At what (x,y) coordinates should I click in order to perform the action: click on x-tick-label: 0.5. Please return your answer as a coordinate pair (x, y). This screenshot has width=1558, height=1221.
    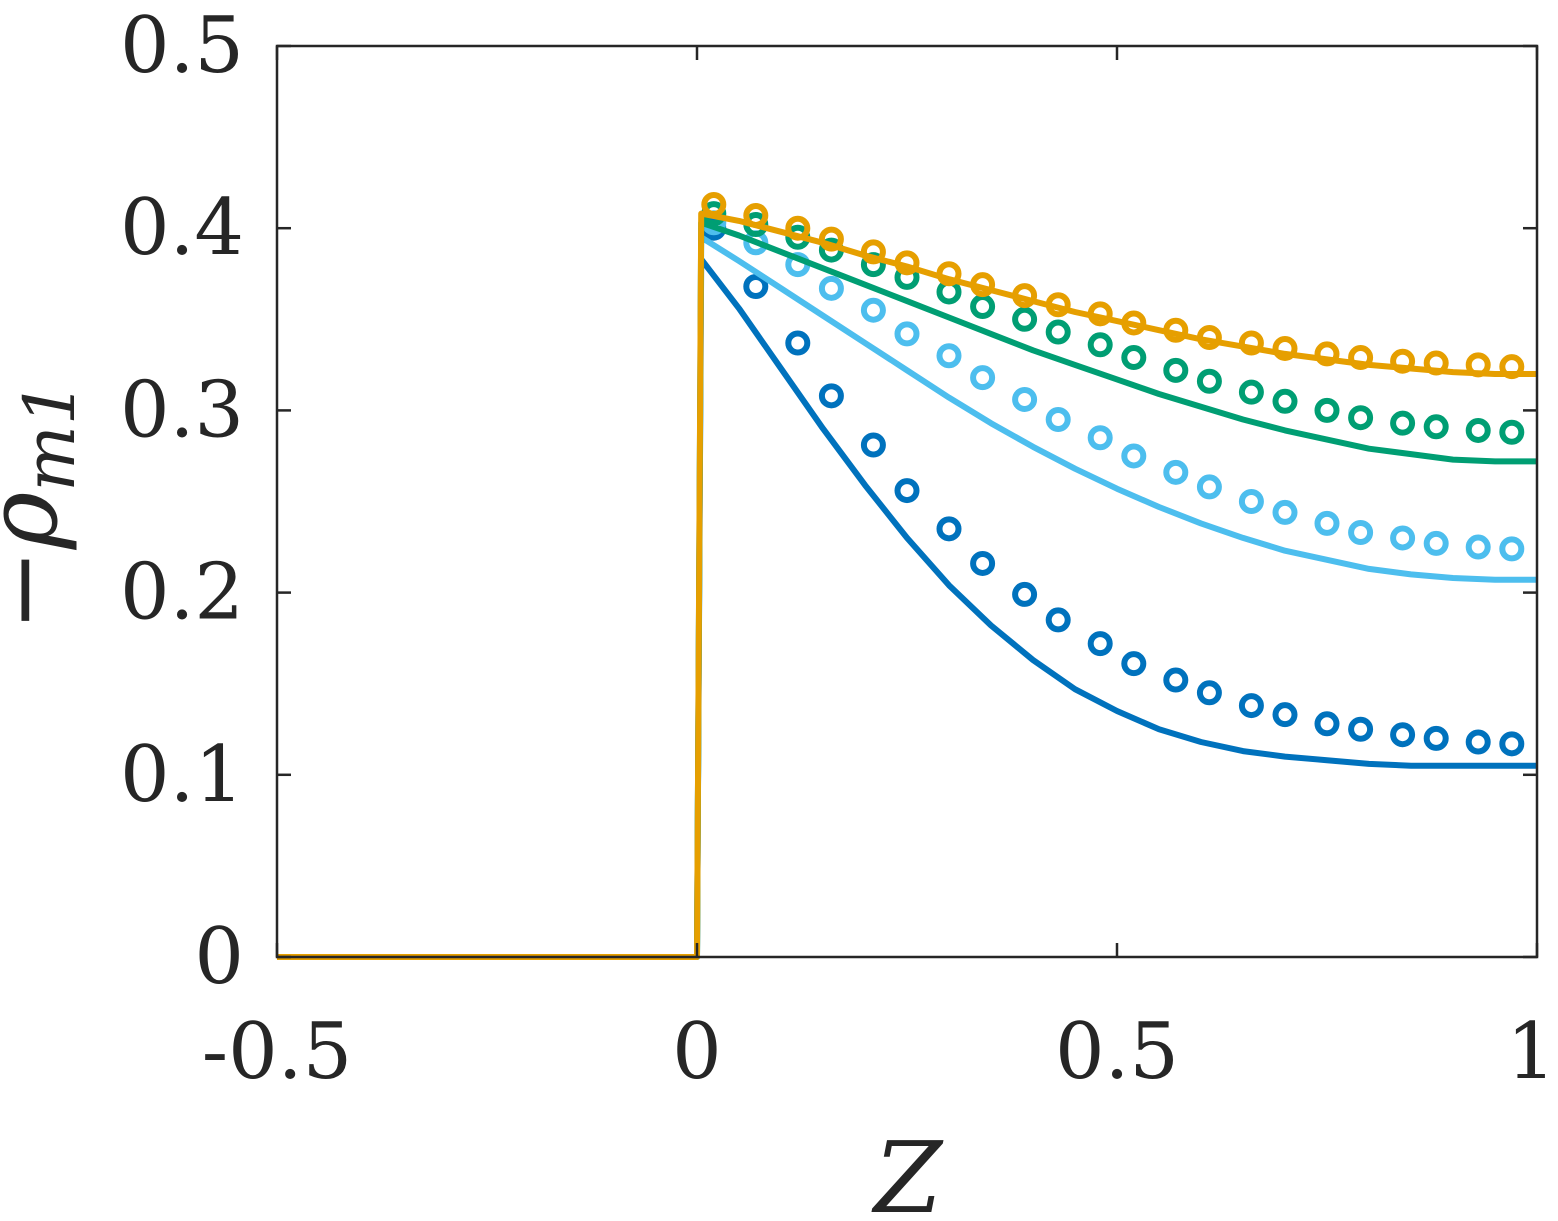
    Looking at the image, I should click on (1117, 1052).